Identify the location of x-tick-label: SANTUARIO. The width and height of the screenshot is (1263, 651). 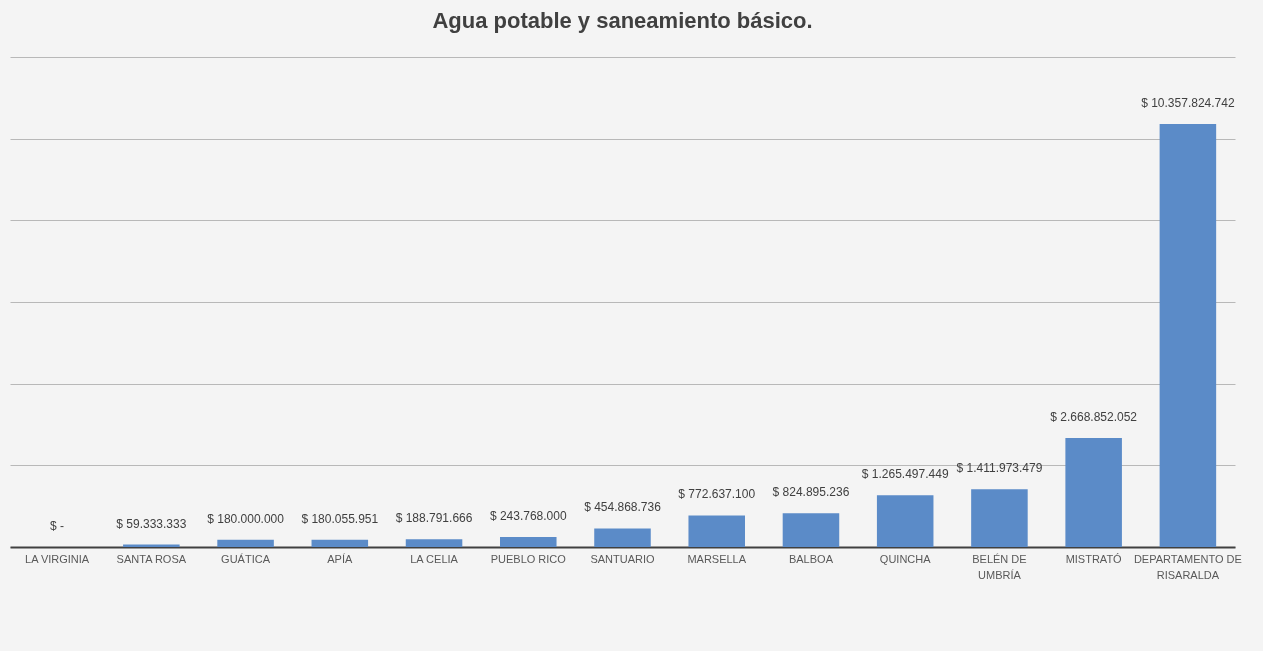
(623, 558).